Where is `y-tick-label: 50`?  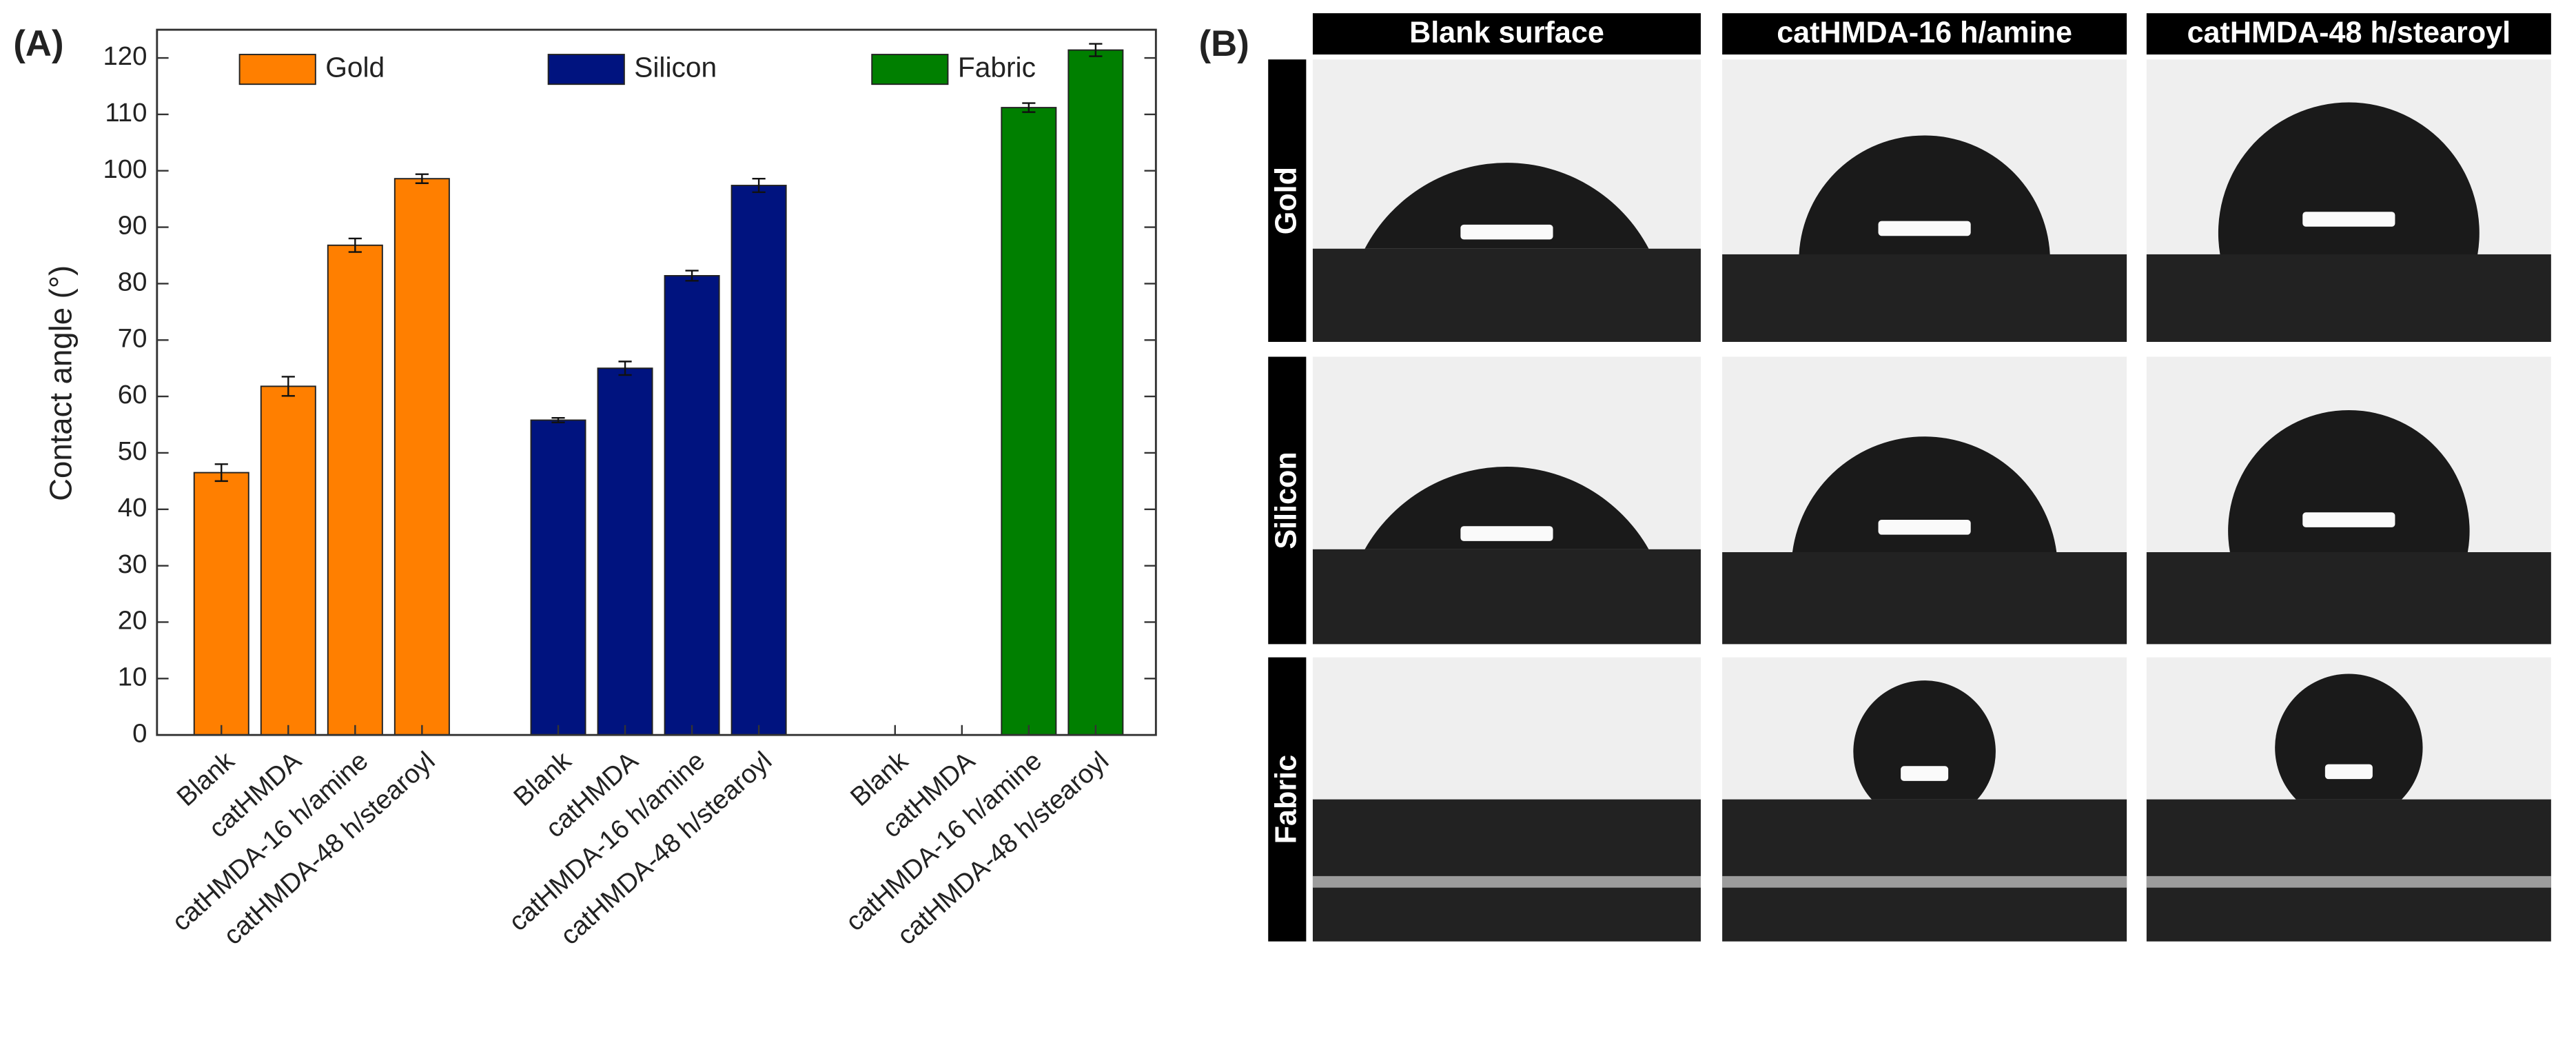
y-tick-label: 50 is located at coordinates (132, 451).